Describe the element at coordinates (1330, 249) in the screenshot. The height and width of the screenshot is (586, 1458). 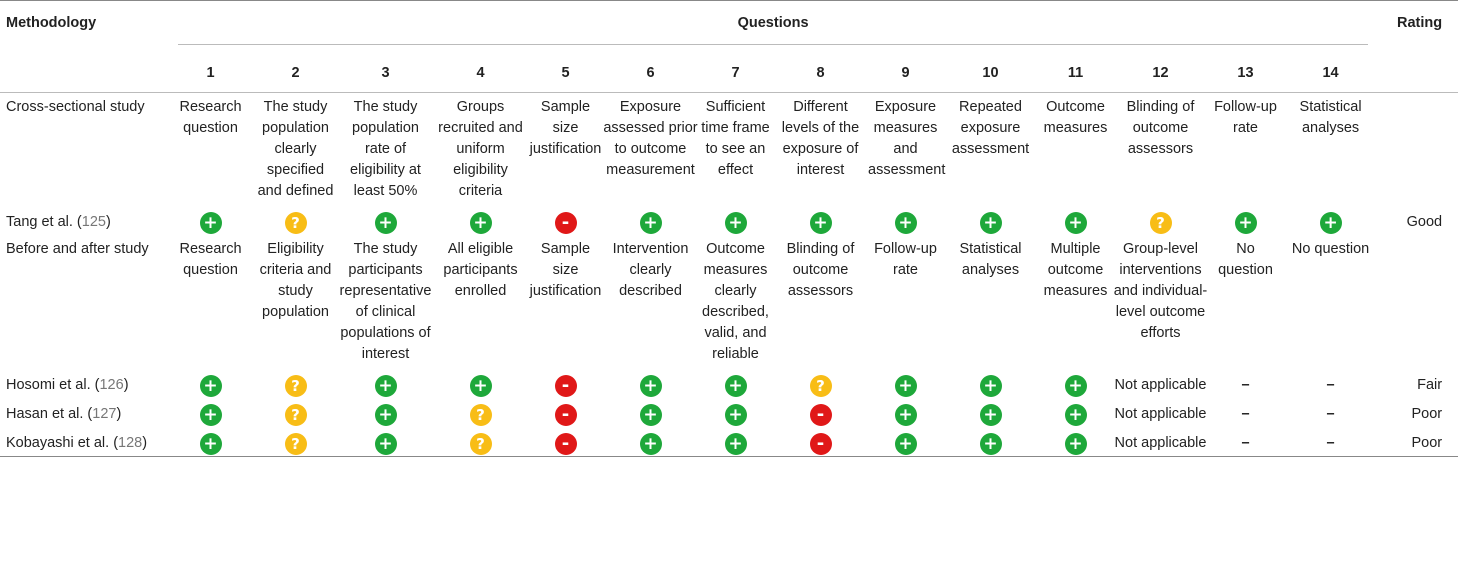
I see `question-description: No question` at that location.